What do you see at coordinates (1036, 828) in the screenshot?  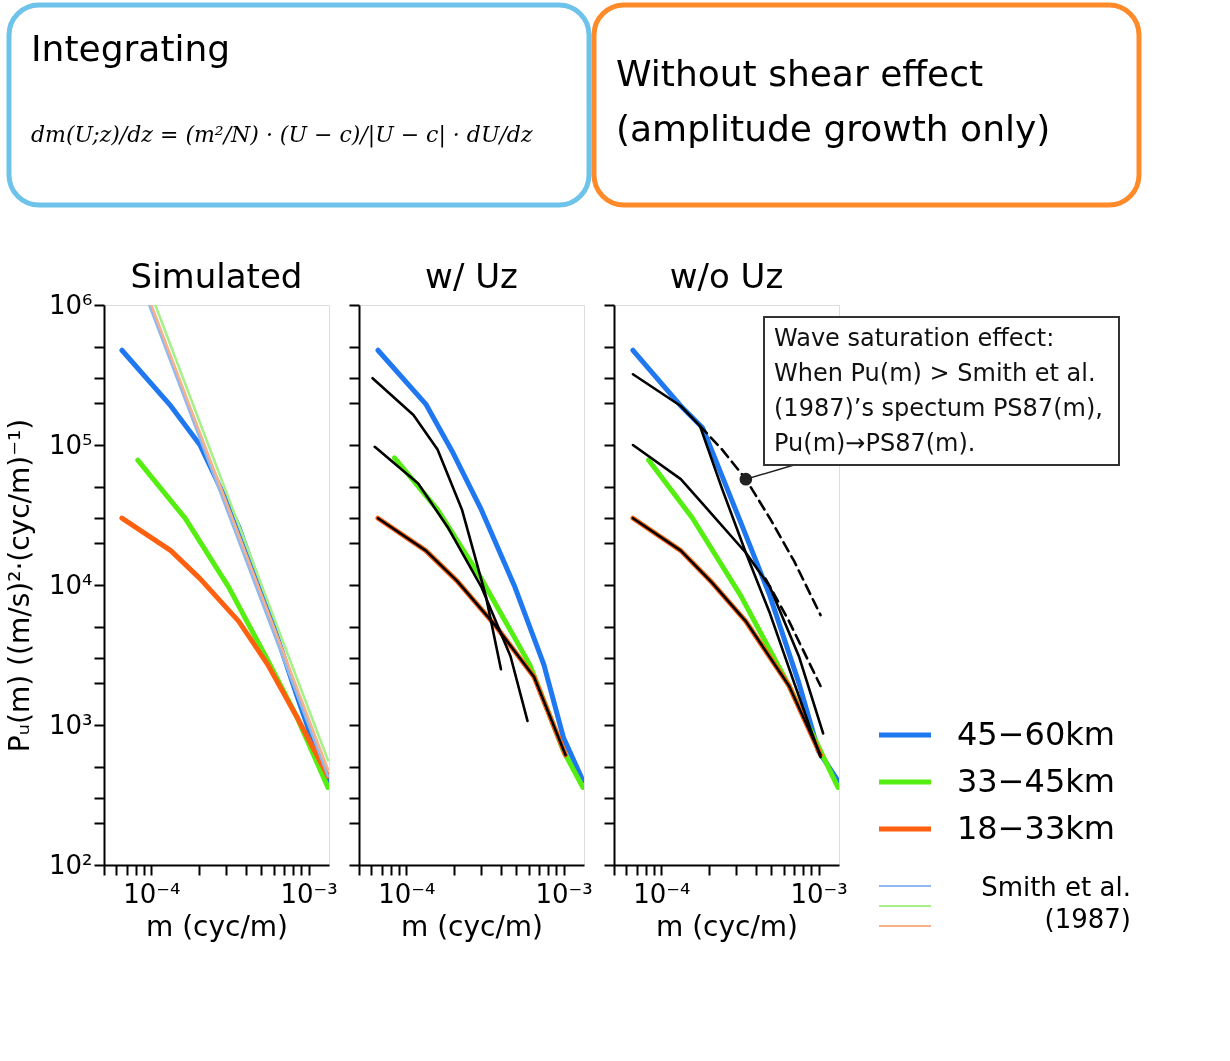 I see `legend-label: 18−33km` at bounding box center [1036, 828].